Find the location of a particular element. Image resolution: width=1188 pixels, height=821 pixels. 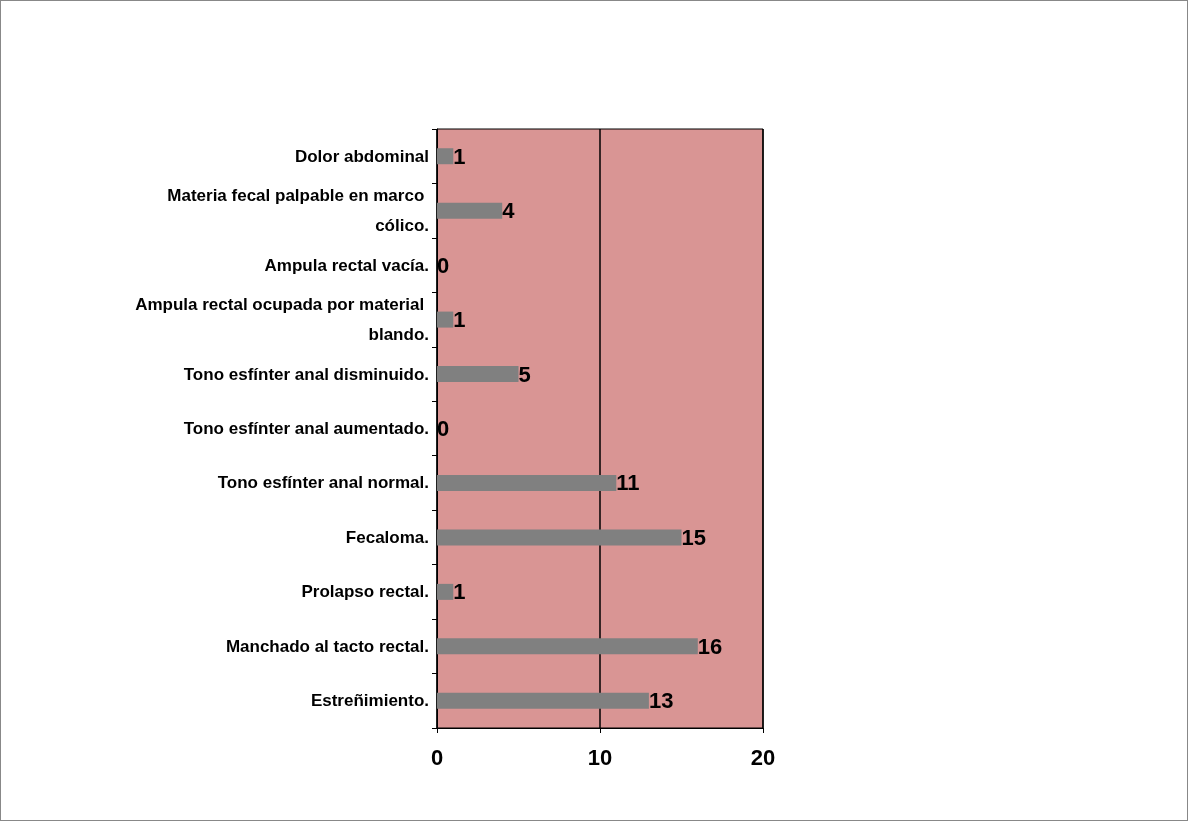

y-tick-label: Ampula rectal ocupada por material blando. is located at coordinates (282, 320).